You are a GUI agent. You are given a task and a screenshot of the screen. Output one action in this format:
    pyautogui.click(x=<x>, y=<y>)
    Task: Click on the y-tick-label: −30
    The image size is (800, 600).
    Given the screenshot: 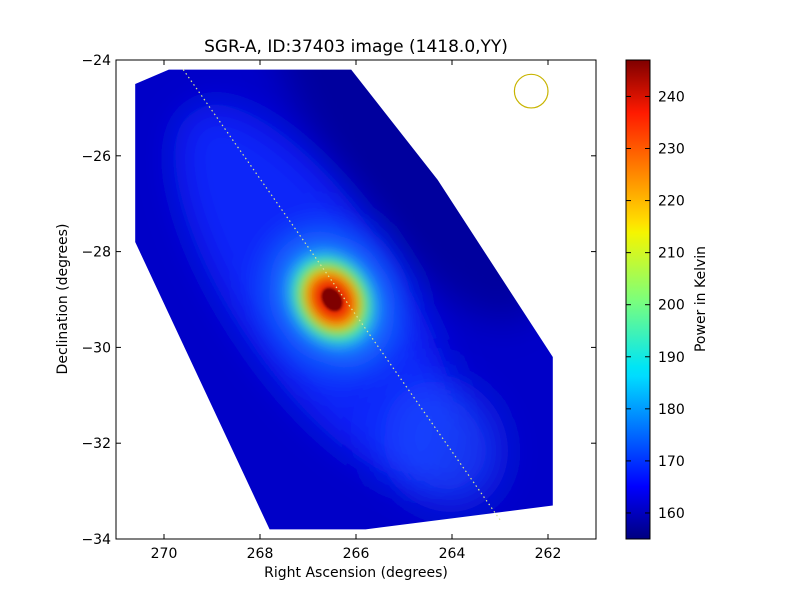 What is the action you would take?
    pyautogui.click(x=96, y=348)
    